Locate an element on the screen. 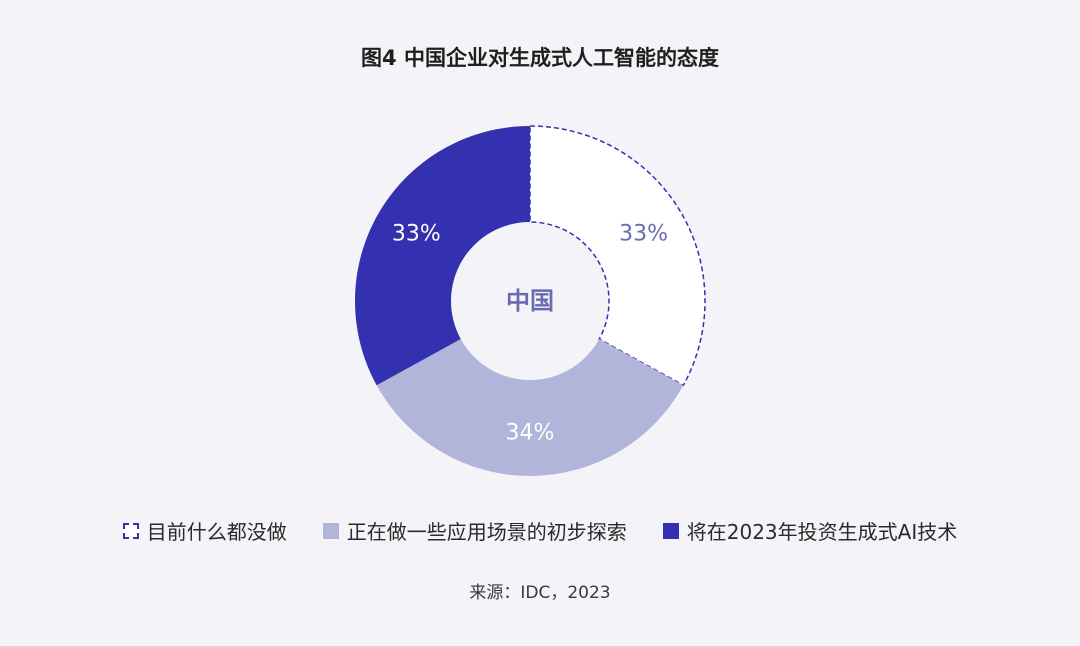  slice-investing is located at coordinates (442, 256).